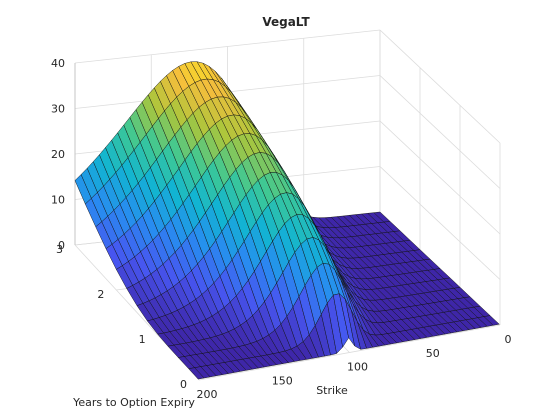 Image resolution: width=560 pixels, height=420 pixels. What do you see at coordinates (207, 394) in the screenshot?
I see `x-tick-label: 200` at bounding box center [207, 394].